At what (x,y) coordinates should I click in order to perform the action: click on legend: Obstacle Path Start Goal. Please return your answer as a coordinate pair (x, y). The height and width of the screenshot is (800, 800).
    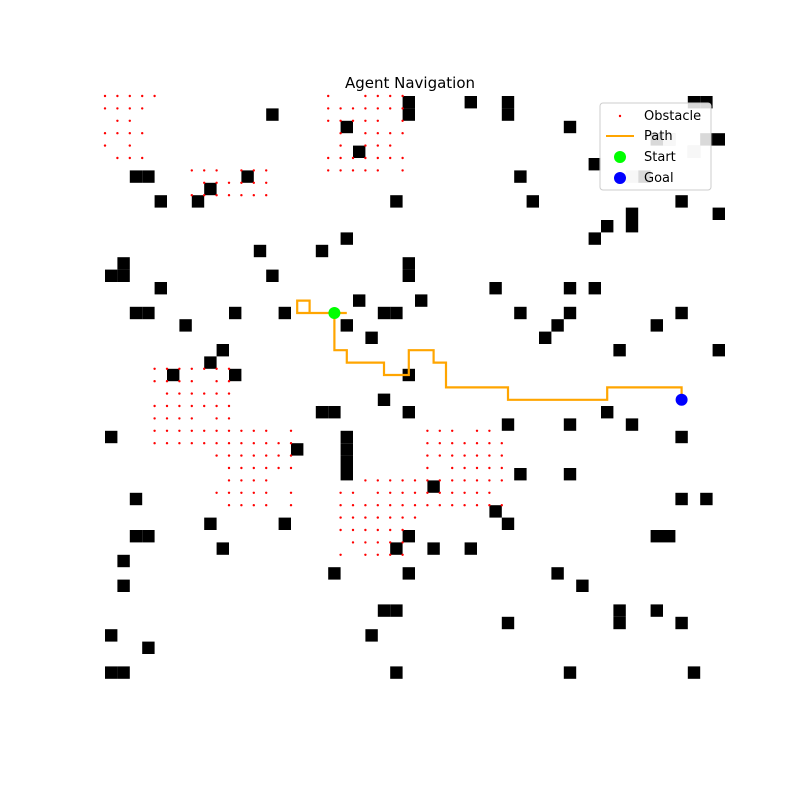
    Looking at the image, I should click on (655, 146).